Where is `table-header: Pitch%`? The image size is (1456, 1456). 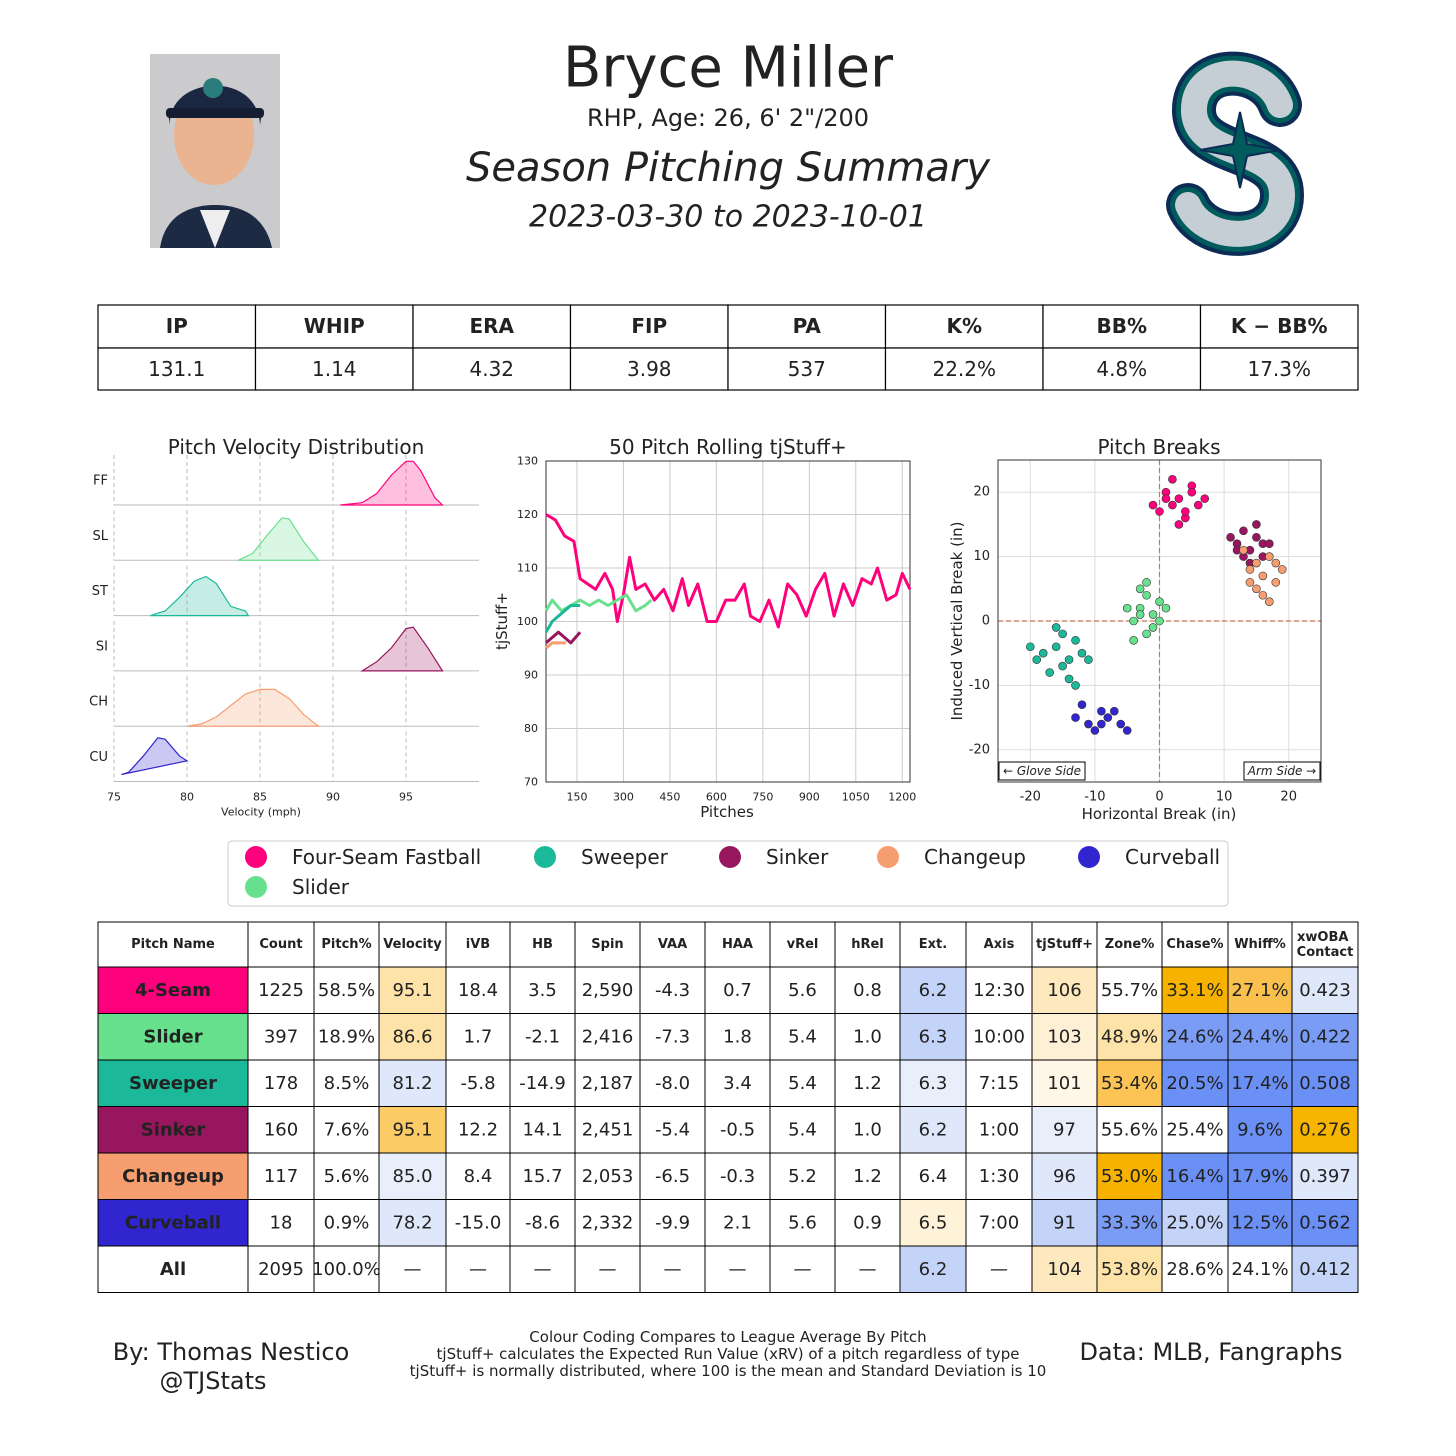
table-header: Pitch% is located at coordinates (346, 944).